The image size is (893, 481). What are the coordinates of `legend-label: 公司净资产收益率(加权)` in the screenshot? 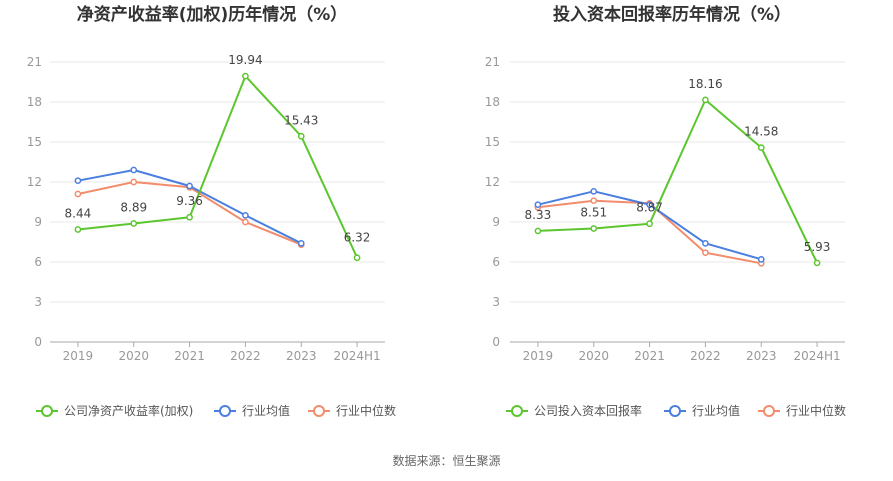 It's located at (128, 410).